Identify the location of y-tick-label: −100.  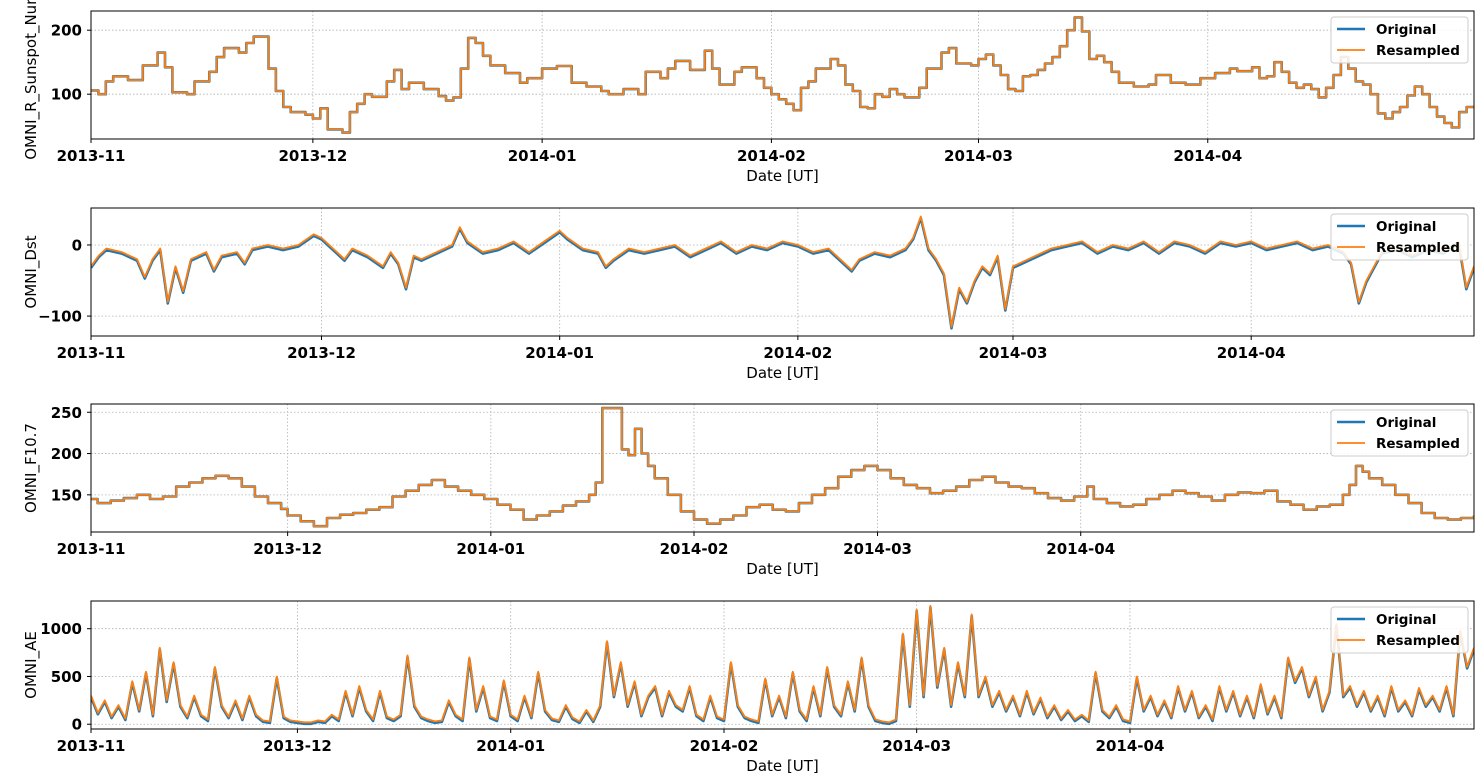
(60, 317).